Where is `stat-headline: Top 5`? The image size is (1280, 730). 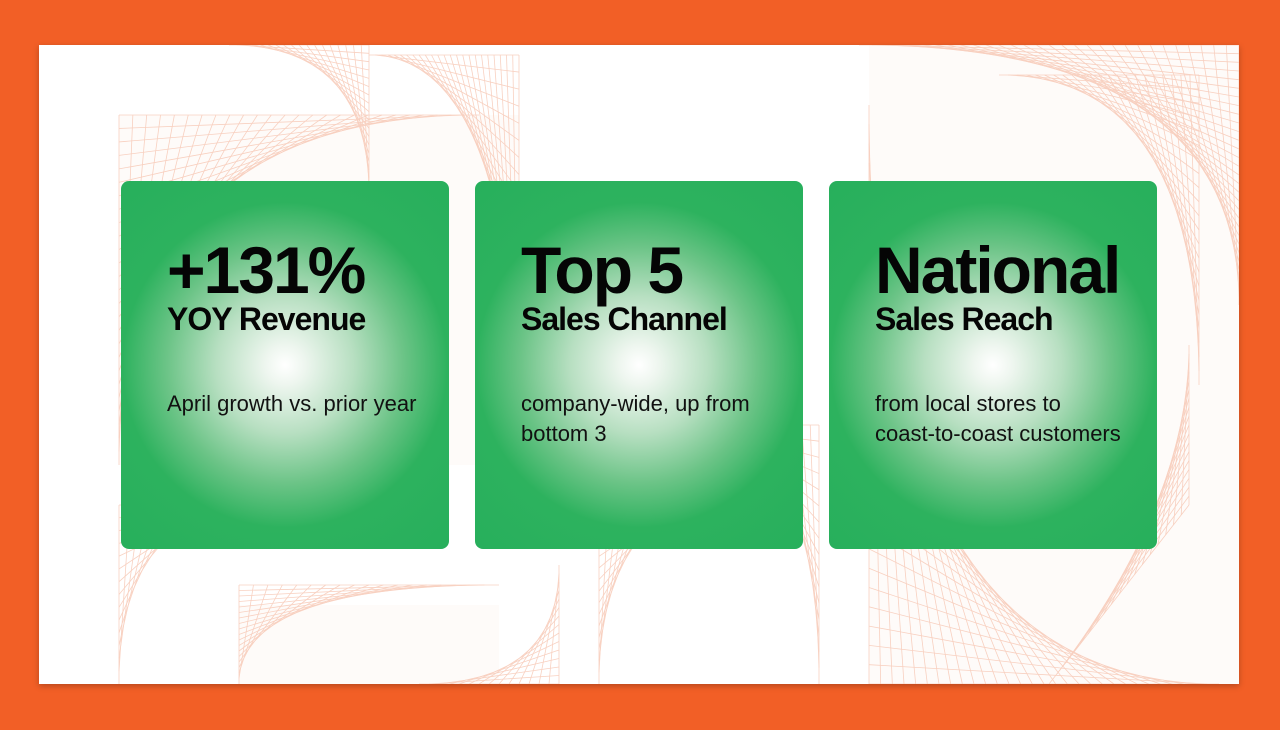
stat-headline: Top 5 is located at coordinates (602, 270).